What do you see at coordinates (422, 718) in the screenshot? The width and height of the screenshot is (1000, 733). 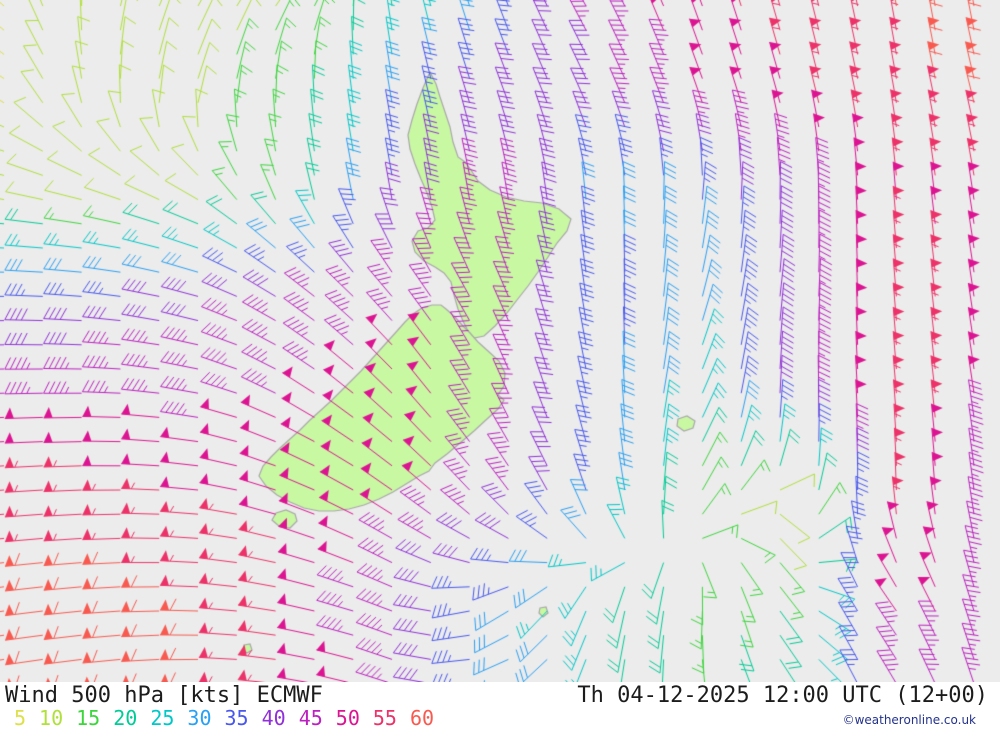 I see `legend-value: 60` at bounding box center [422, 718].